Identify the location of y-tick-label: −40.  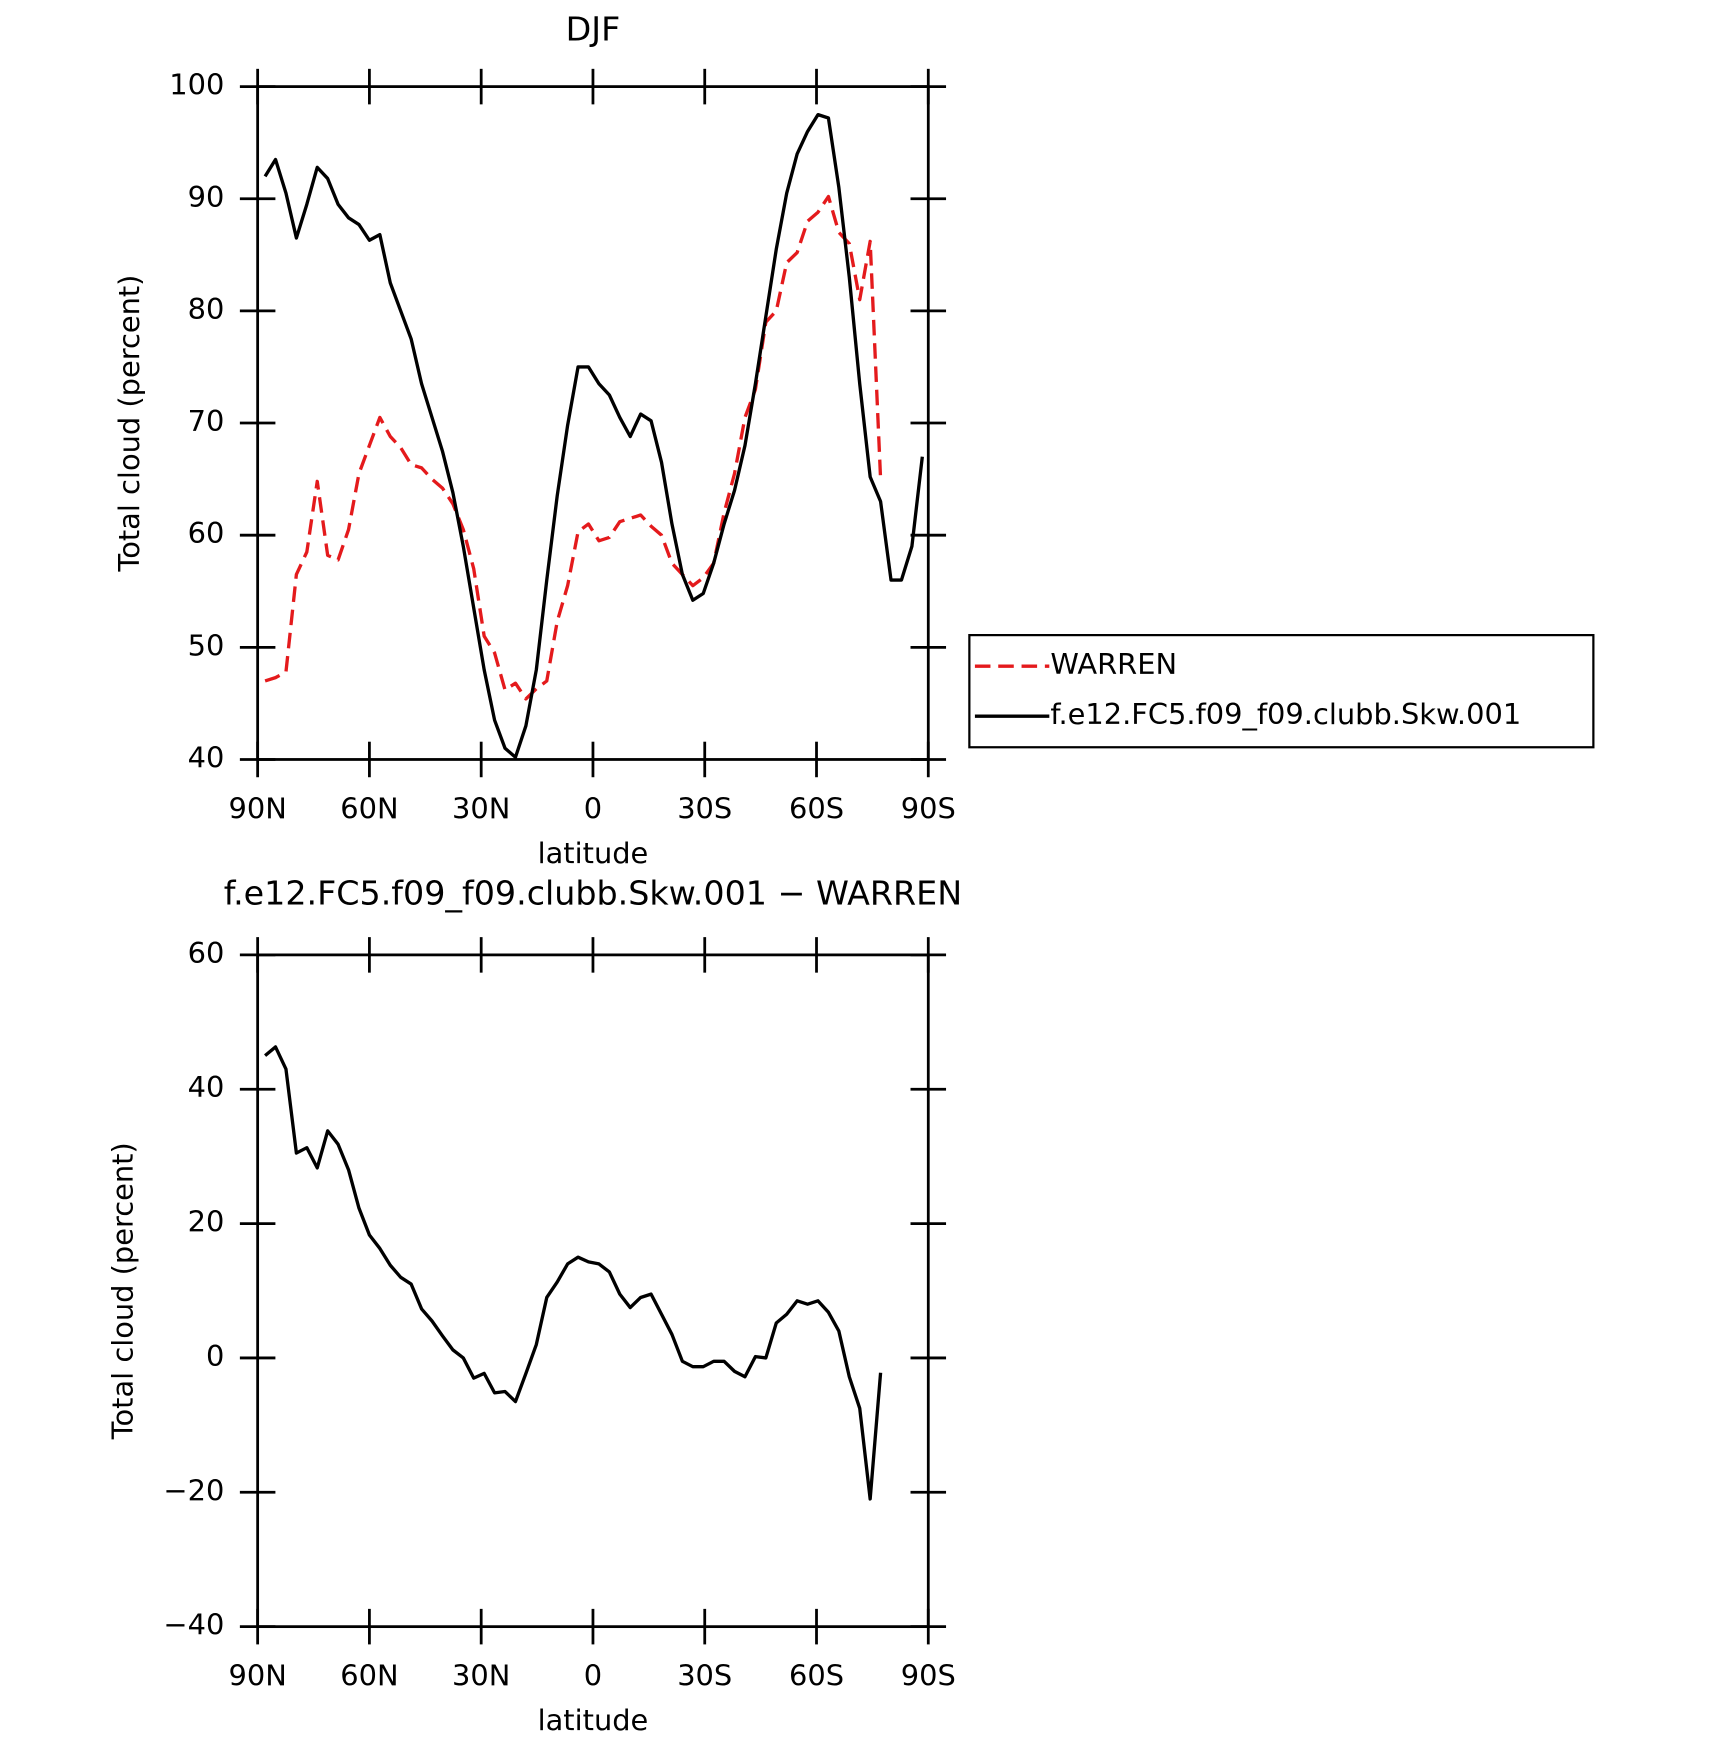
(193, 1625).